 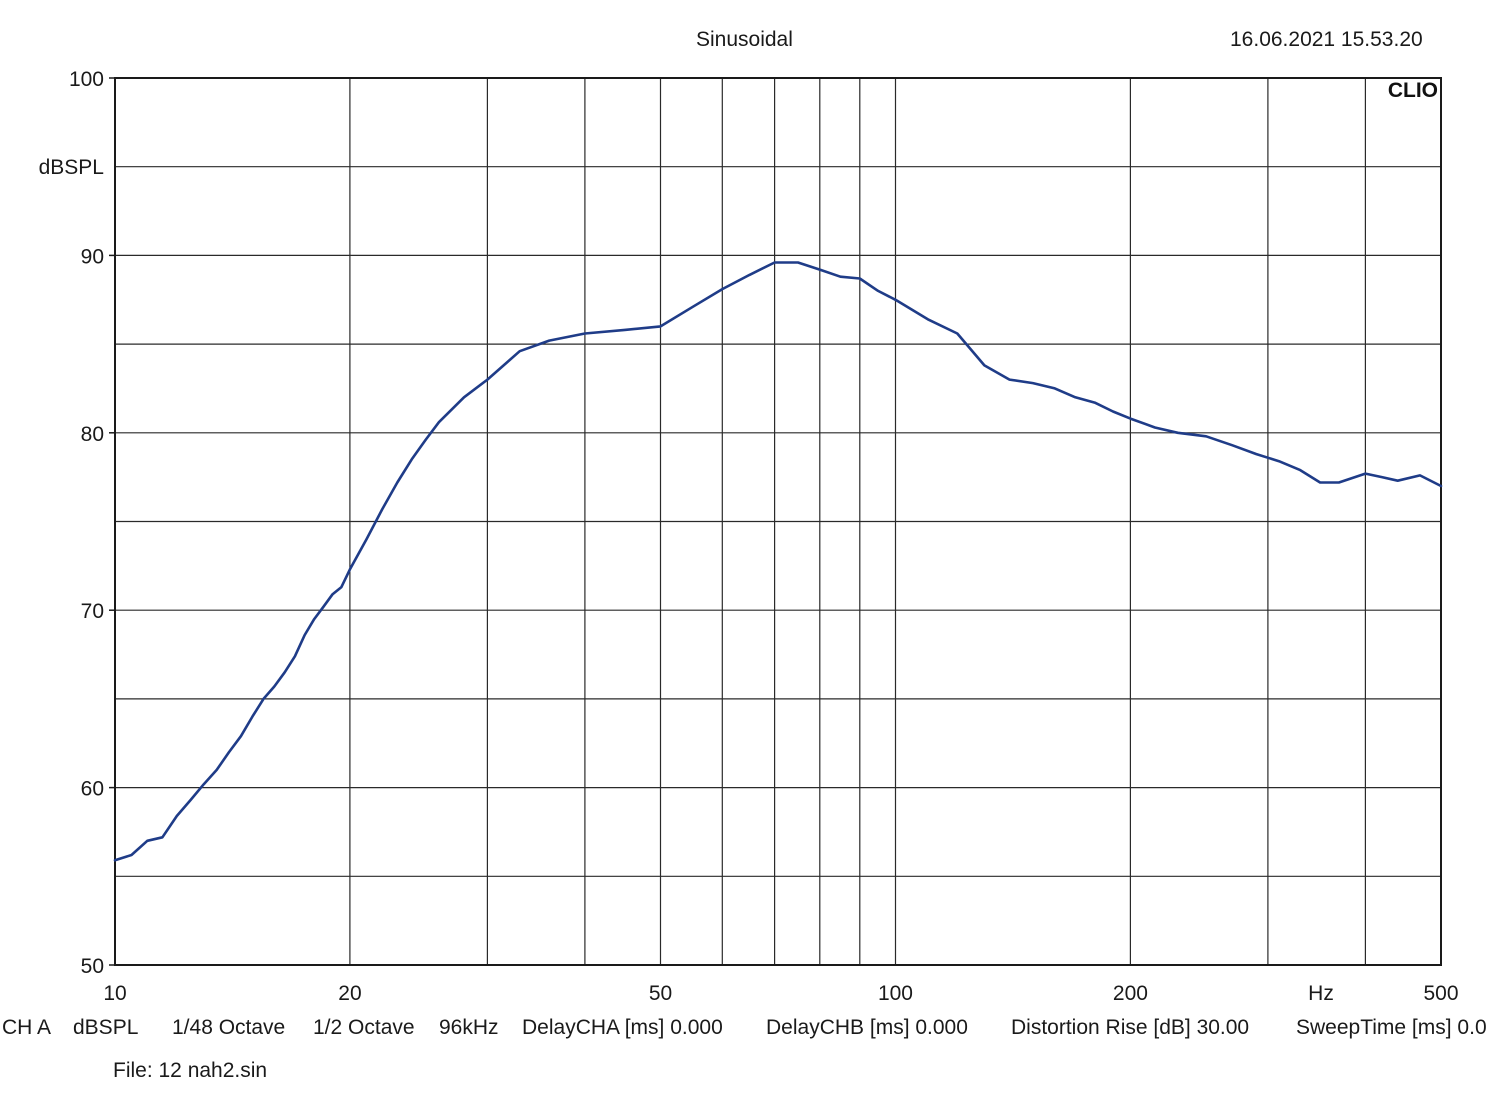 What do you see at coordinates (92, 256) in the screenshot?
I see `y-tick-label: 90` at bounding box center [92, 256].